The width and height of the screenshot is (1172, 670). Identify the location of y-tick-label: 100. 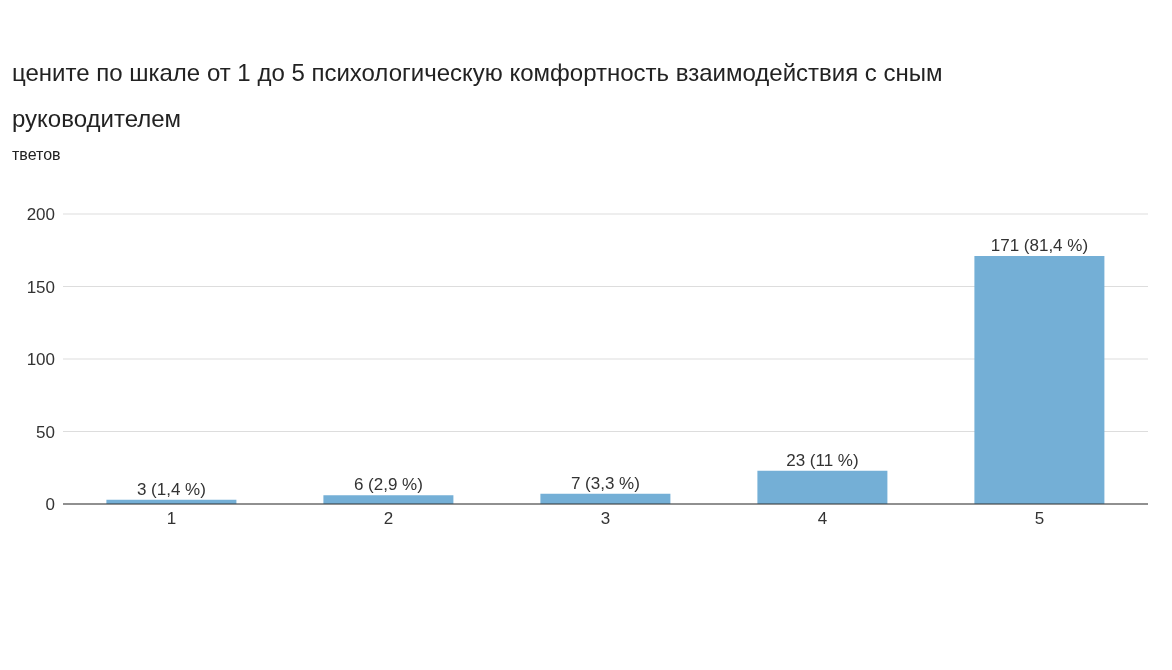
(40, 360).